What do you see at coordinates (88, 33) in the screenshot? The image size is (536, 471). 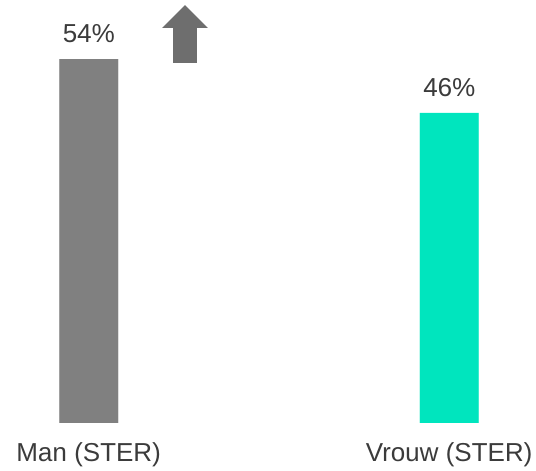 I see `data-label: 54%` at bounding box center [88, 33].